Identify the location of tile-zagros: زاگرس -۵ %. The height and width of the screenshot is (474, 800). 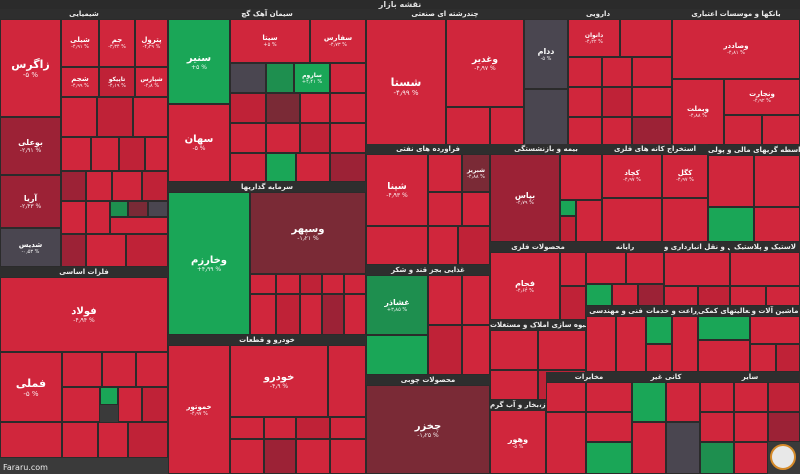
(30, 68).